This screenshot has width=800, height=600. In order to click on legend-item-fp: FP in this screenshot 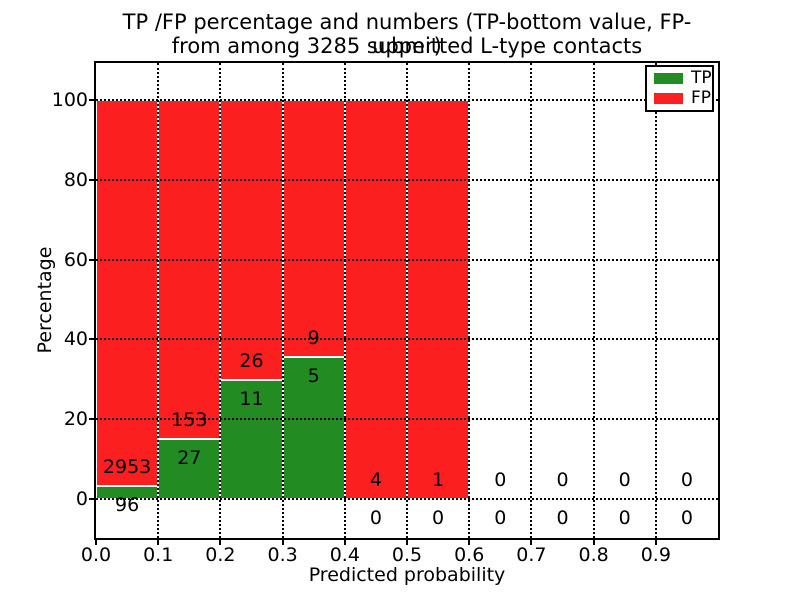, I will do `click(682, 98)`.